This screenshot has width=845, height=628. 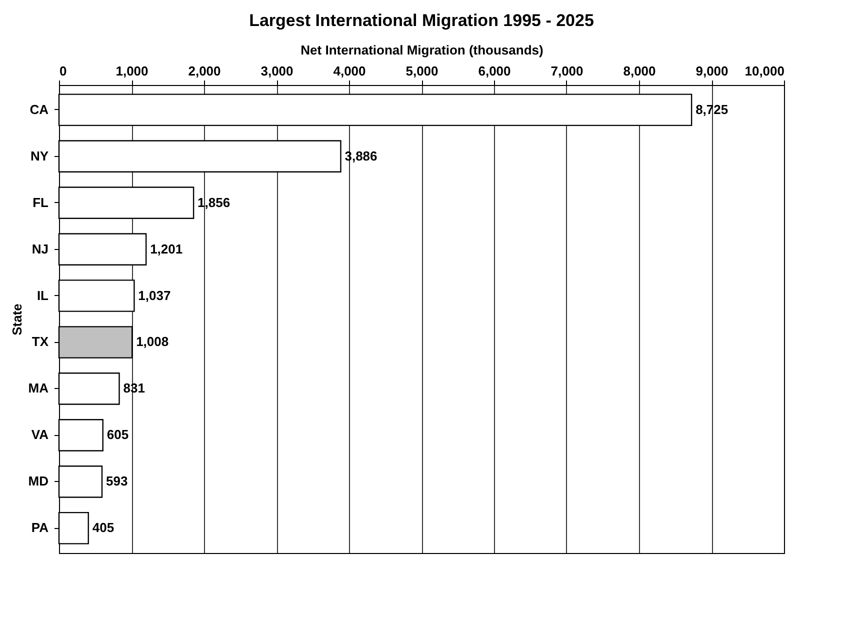 What do you see at coordinates (349, 71) in the screenshot?
I see `x-tick-label: 4,000` at bounding box center [349, 71].